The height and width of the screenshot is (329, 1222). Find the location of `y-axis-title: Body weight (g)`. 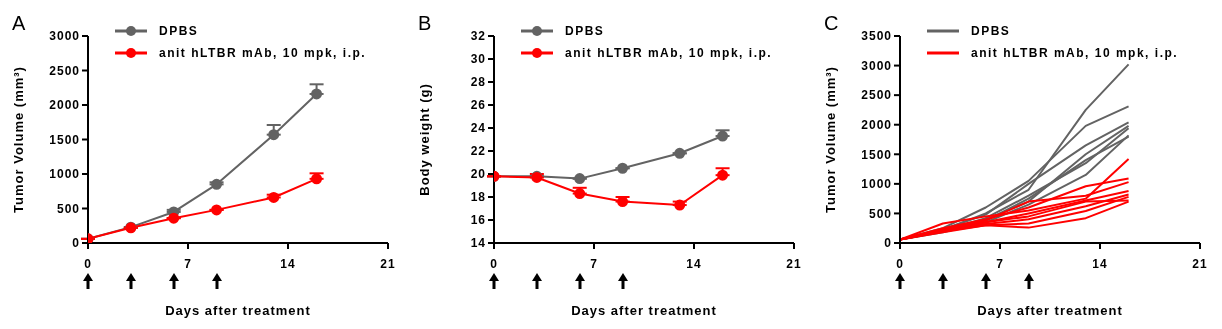

y-axis-title: Body weight (g) is located at coordinates (424, 139).